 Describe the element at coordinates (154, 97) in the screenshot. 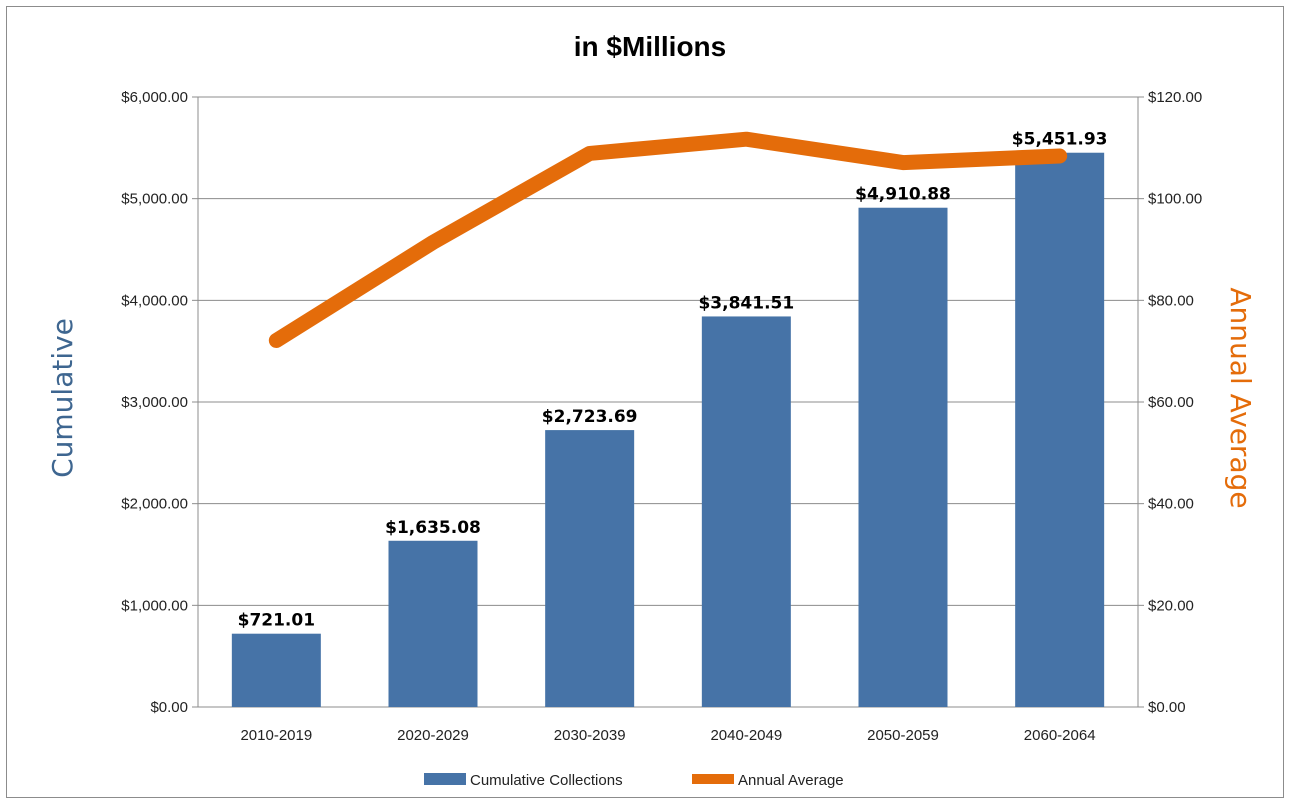

I see `left-tick-label: $6,000.00` at that location.